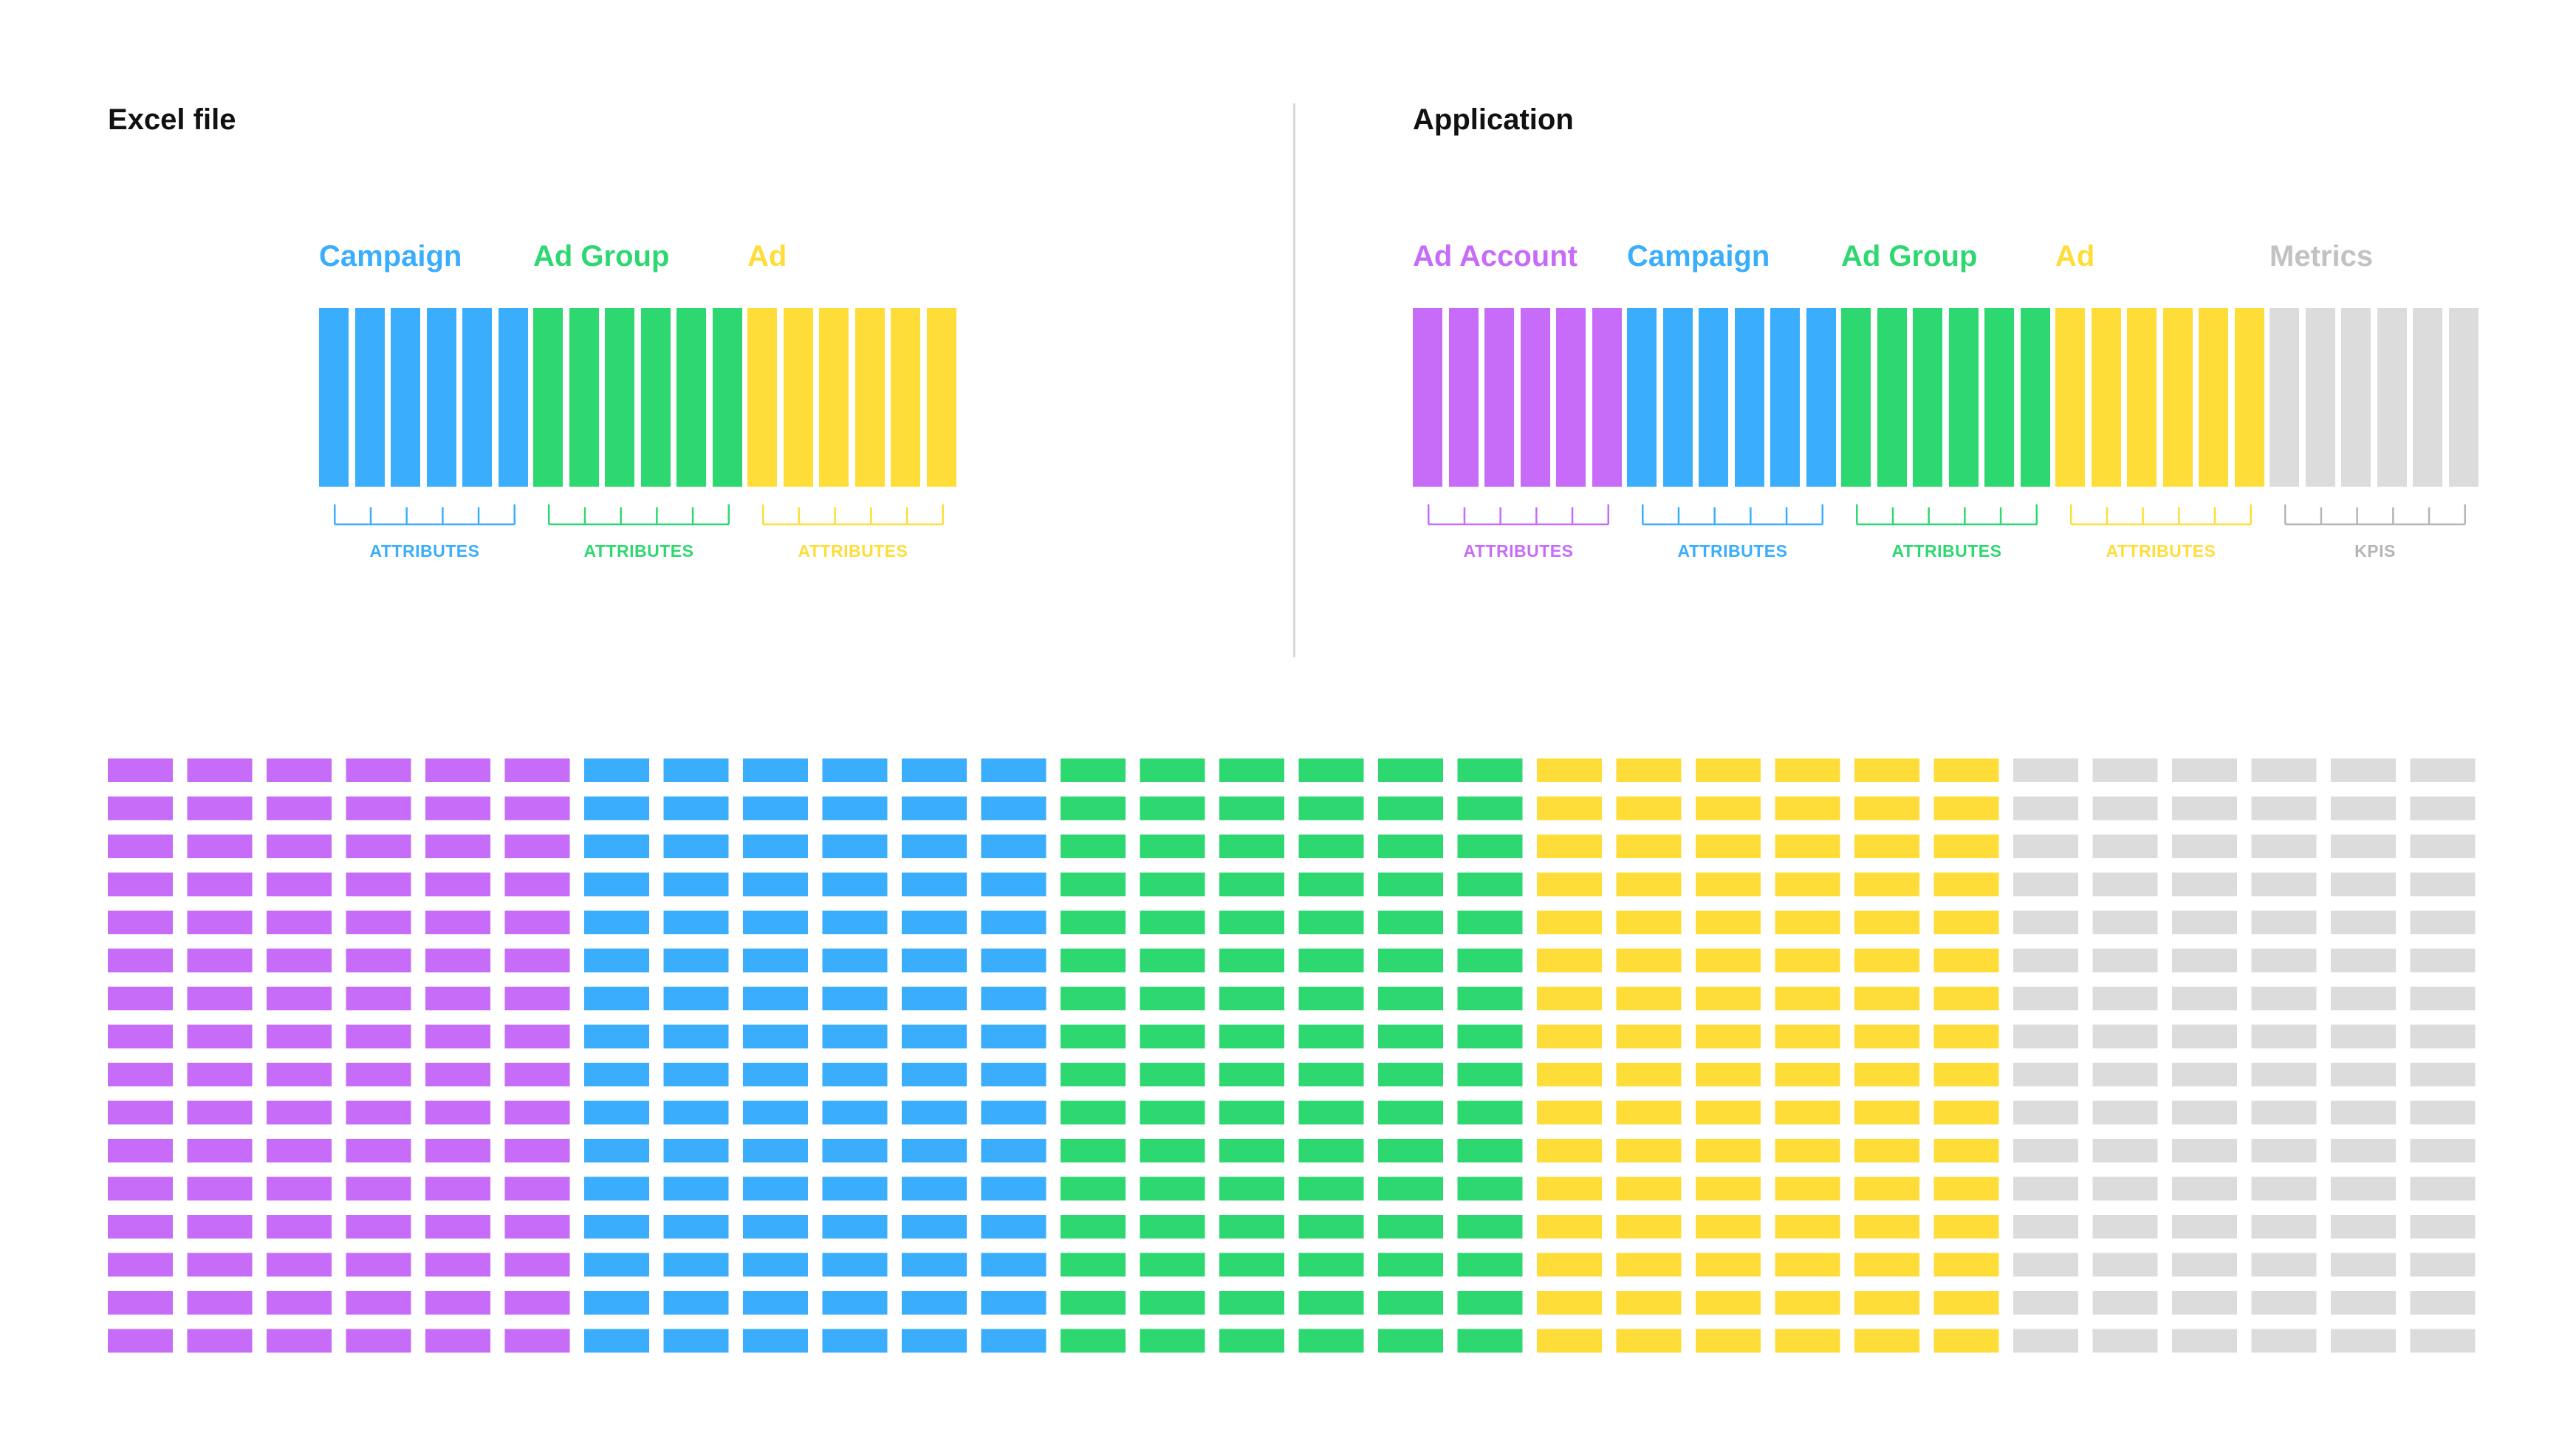 The width and height of the screenshot is (2576, 1449). I want to click on section-divider, so click(1294, 380).